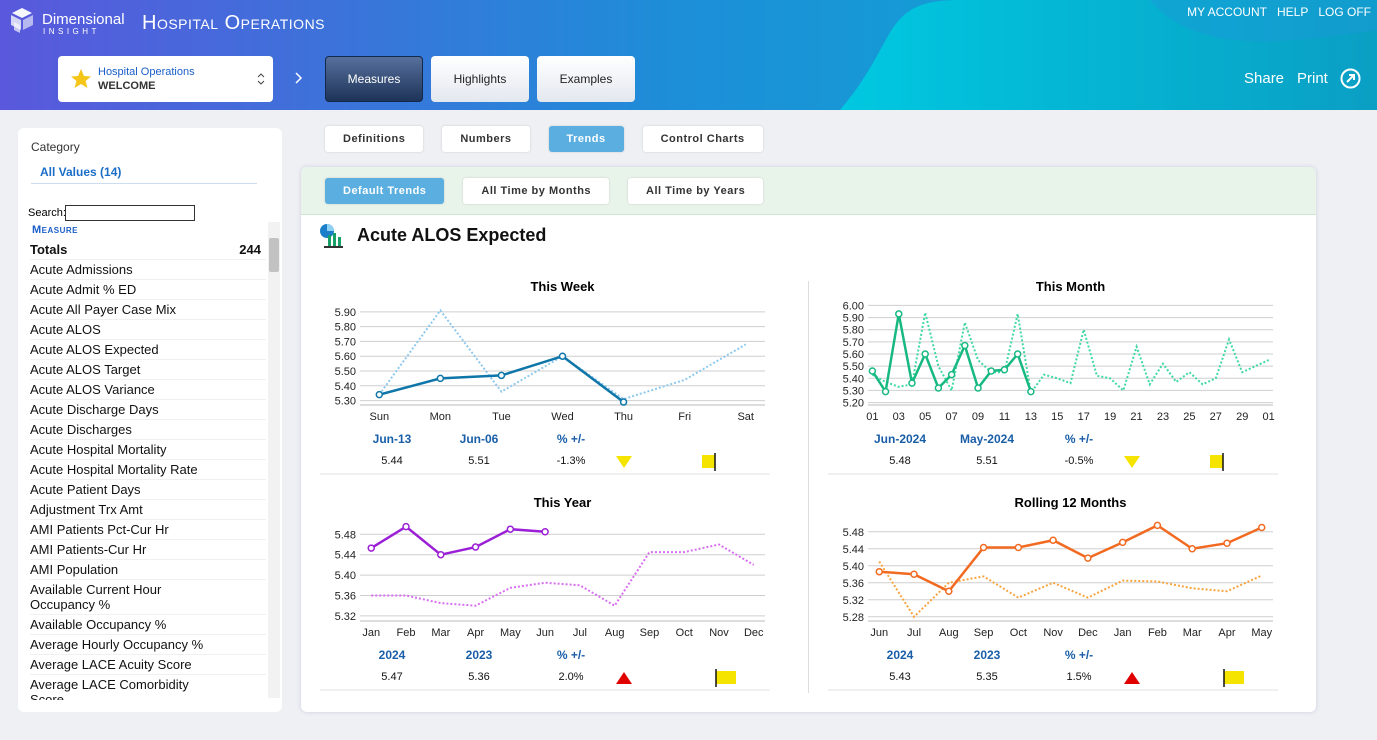  Describe the element at coordinates (114, 469) in the screenshot. I see `measure-name: Acute Hospital Mortality Rate` at that location.